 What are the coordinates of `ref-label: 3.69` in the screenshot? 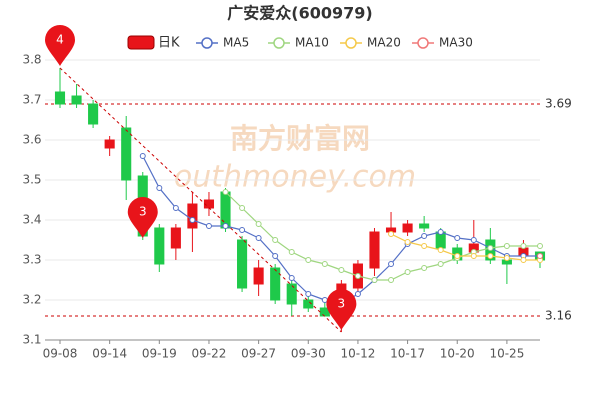 It's located at (558, 104).